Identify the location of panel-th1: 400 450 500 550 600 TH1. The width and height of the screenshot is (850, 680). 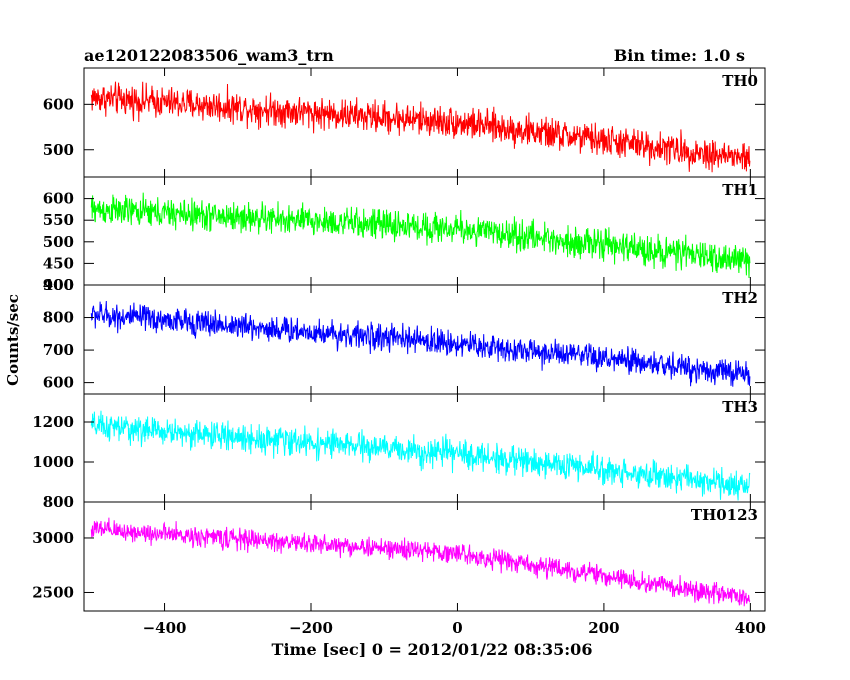
(404, 235).